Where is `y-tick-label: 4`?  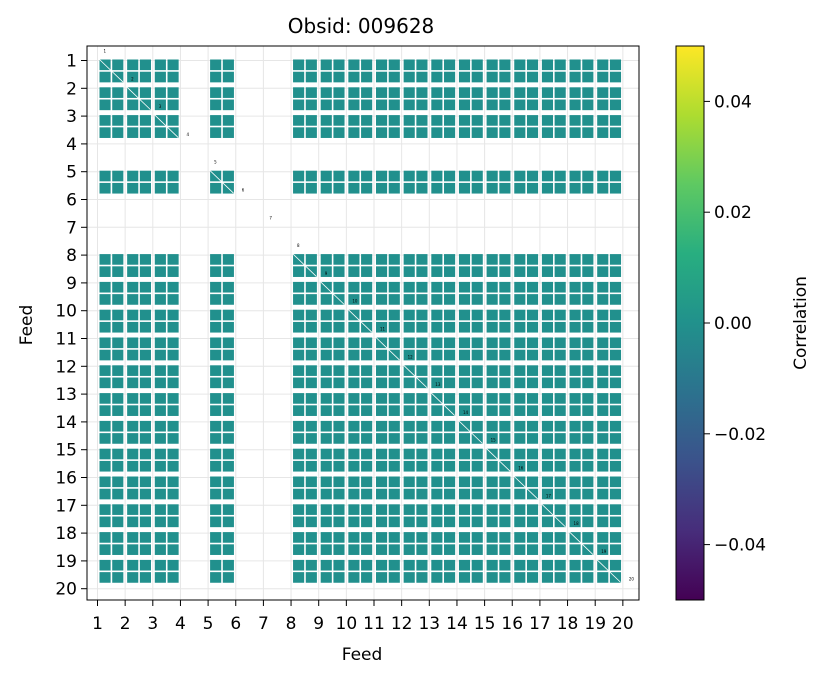 y-tick-label: 4 is located at coordinates (71, 145).